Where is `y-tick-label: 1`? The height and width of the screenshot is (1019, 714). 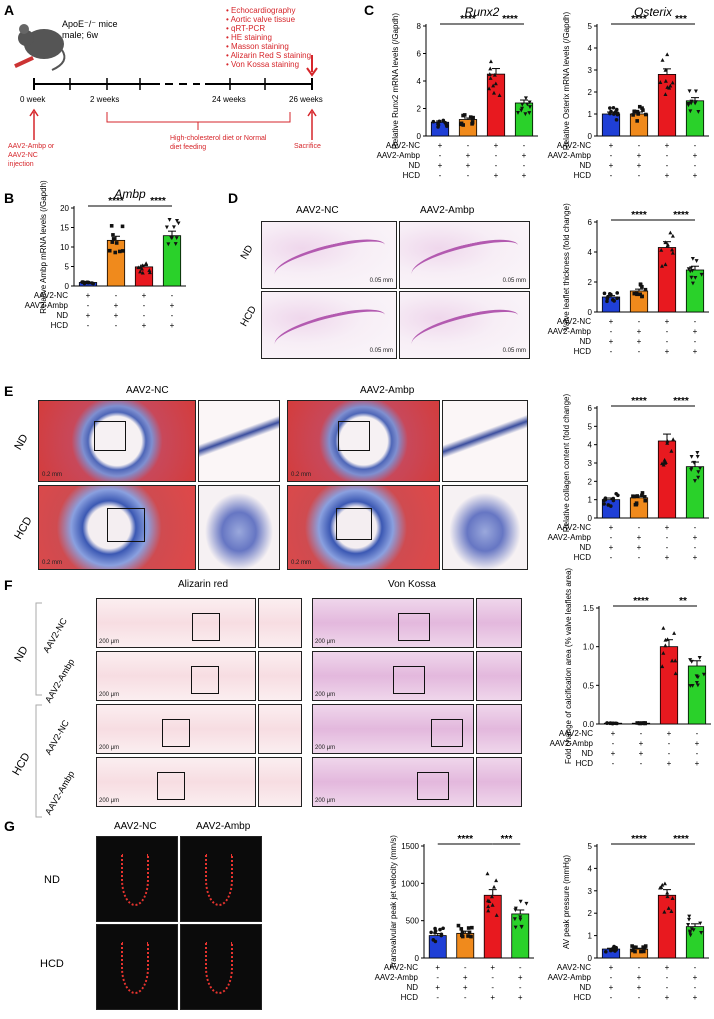
y-tick-label: 1 is located at coordinates (590, 114).